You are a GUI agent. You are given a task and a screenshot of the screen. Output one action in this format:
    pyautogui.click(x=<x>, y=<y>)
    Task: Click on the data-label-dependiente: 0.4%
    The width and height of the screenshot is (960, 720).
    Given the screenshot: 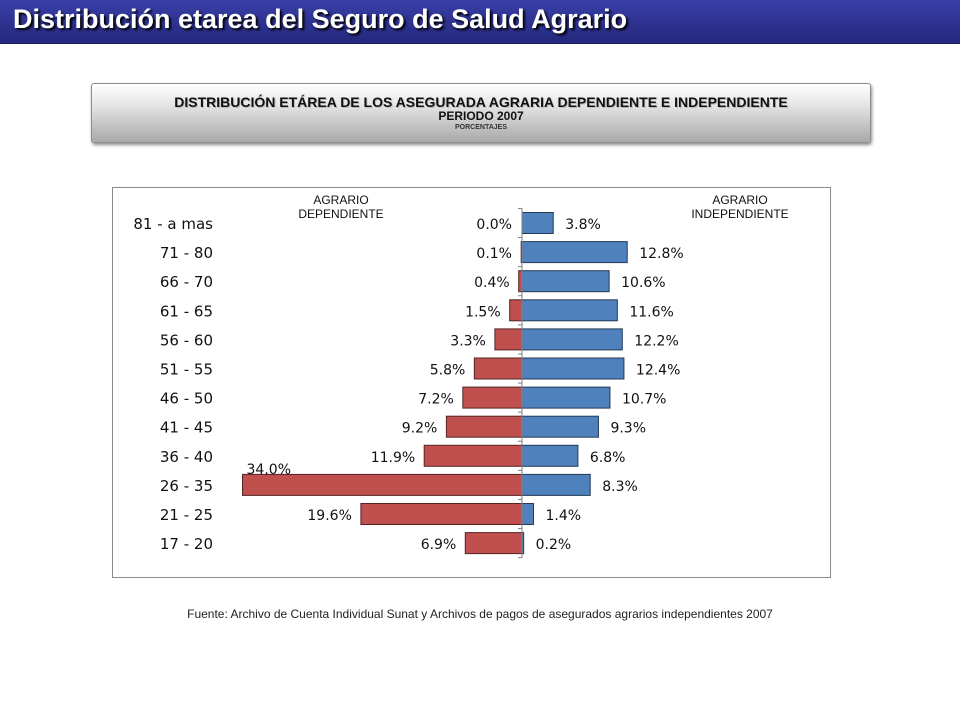 What is the action you would take?
    pyautogui.click(x=492, y=283)
    